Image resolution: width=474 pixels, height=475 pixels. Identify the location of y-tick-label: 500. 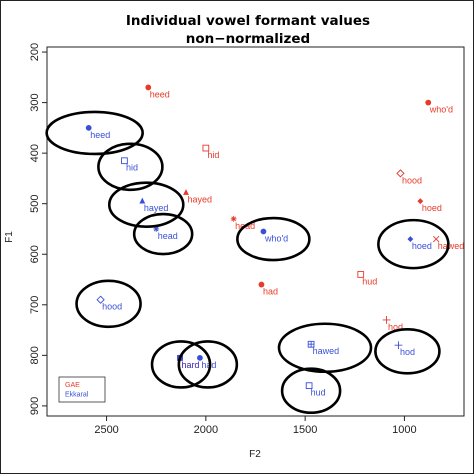
(35, 204).